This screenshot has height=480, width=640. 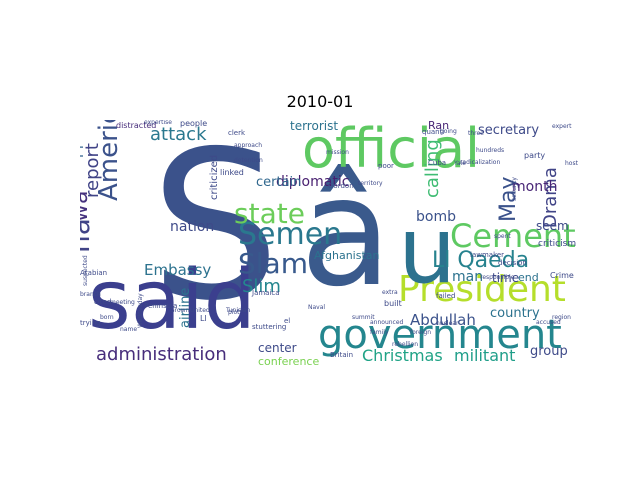 What do you see at coordinates (180, 310) in the screenshot?
I see `cloud-word: Grown` at bounding box center [180, 310].